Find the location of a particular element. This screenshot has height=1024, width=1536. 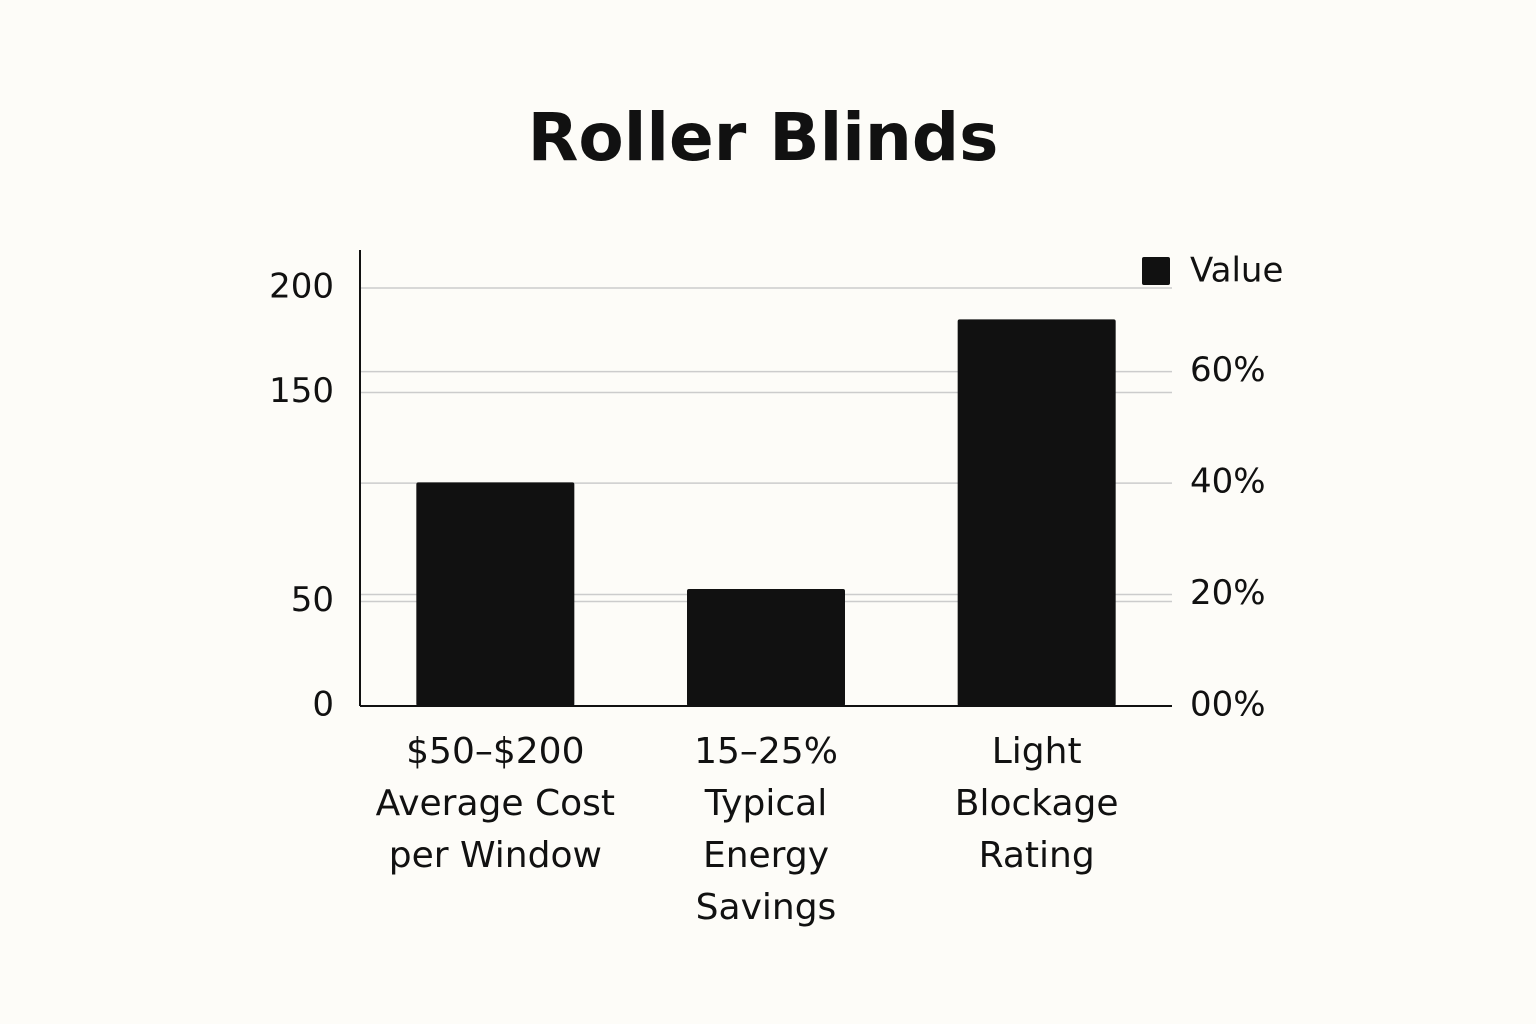

legend-swatch is located at coordinates (1156, 271).